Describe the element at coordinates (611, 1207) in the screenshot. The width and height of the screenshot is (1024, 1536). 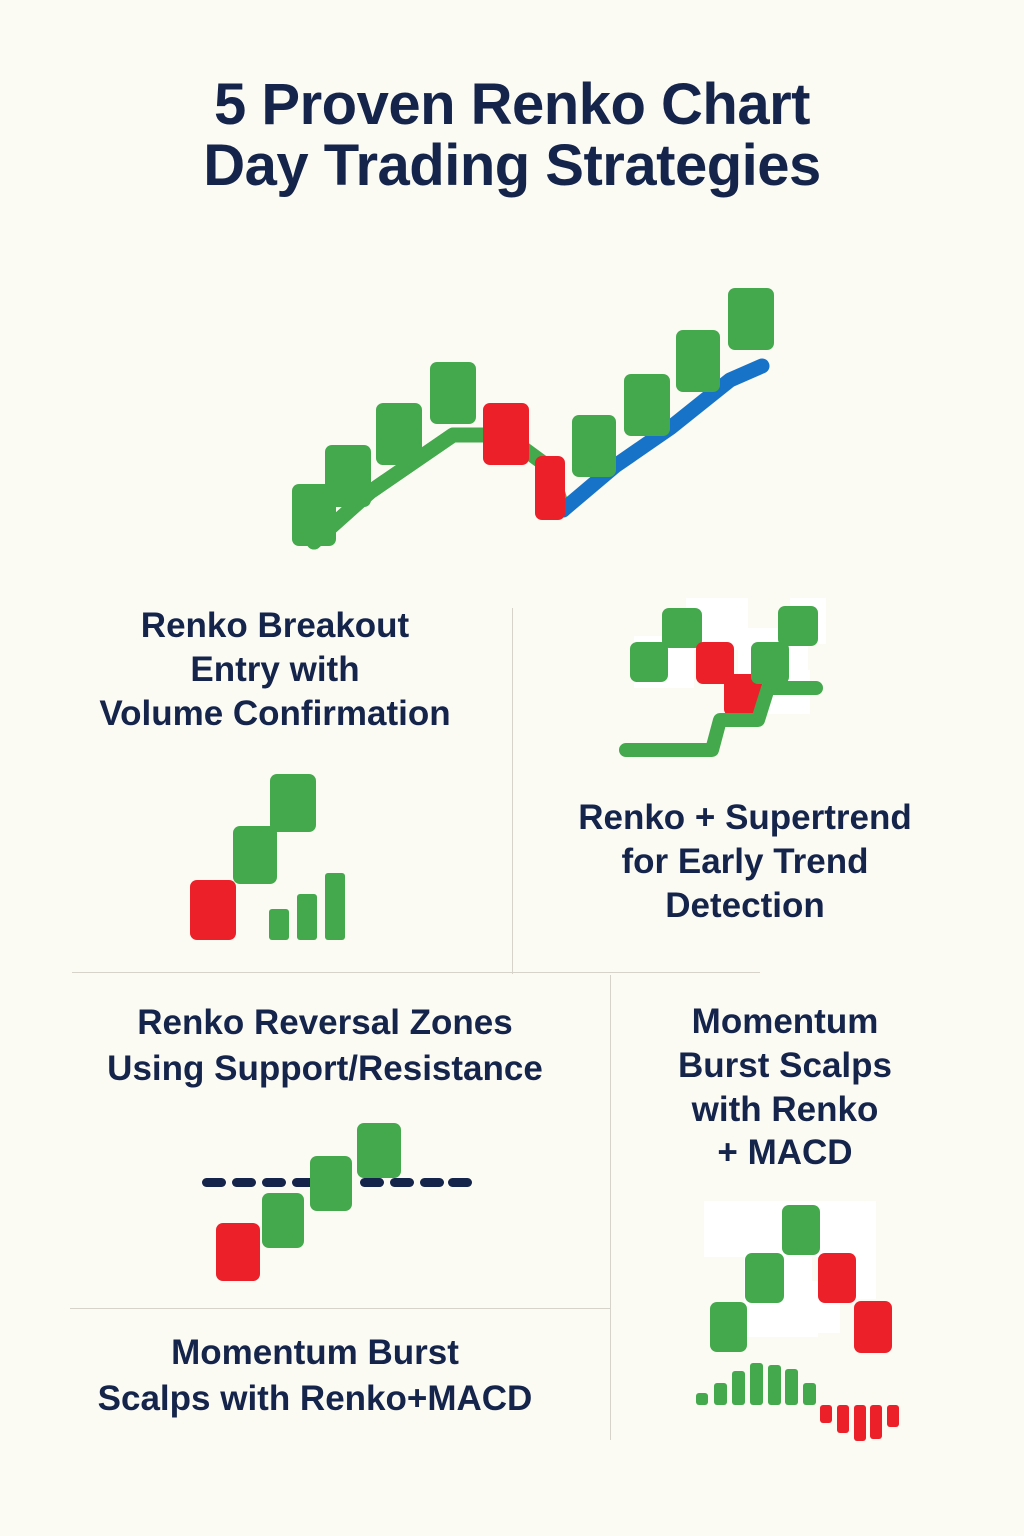
I see `divider-vertical-lower` at that location.